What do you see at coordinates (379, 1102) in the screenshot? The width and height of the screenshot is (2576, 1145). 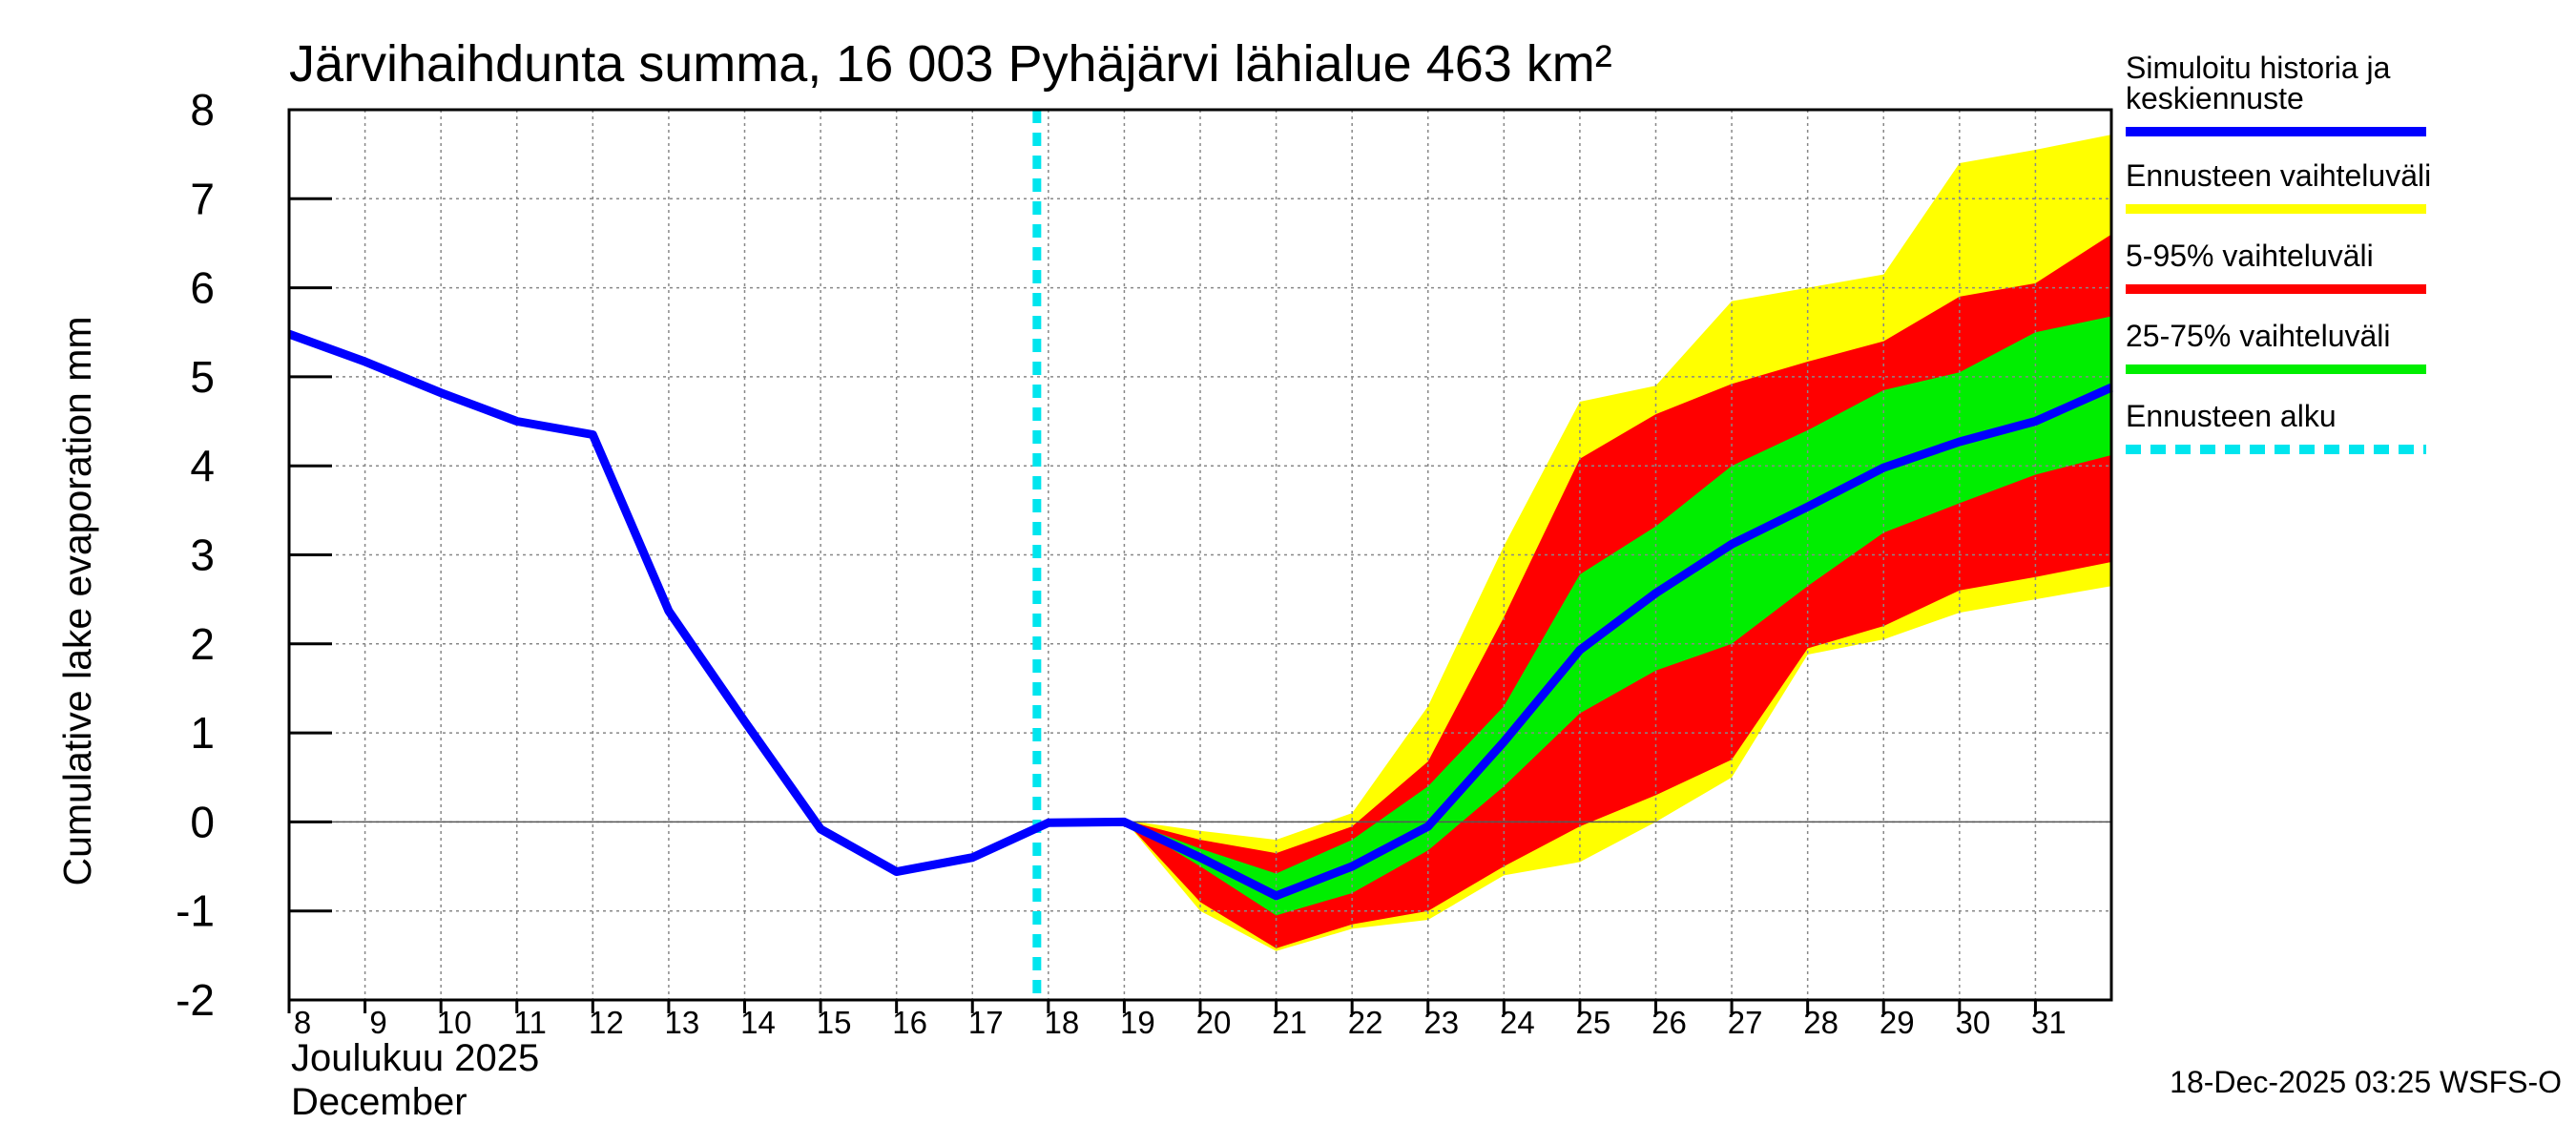 I see `x-axis-label-english: December` at bounding box center [379, 1102].